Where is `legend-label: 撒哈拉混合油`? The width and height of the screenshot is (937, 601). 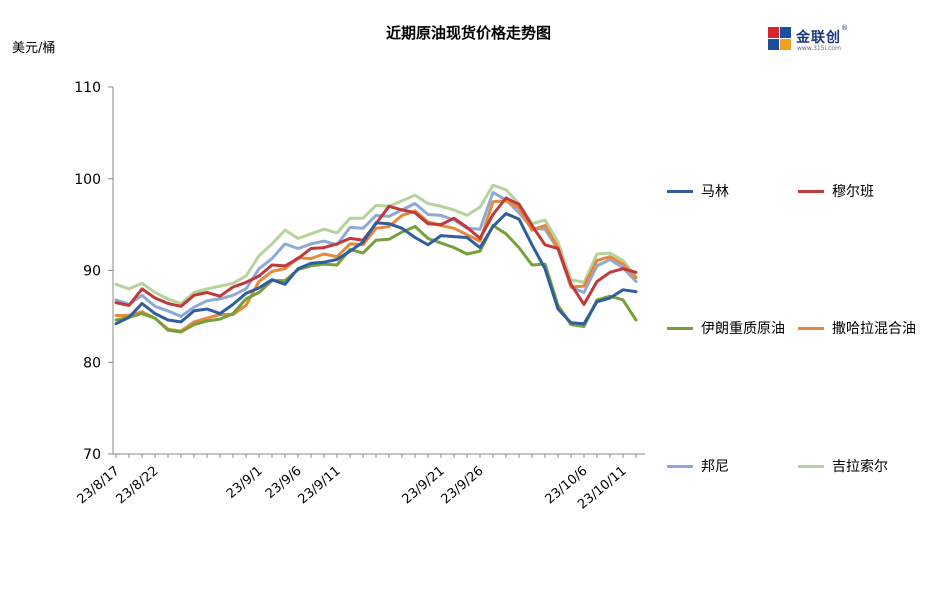 legend-label: 撒哈拉混合油 is located at coordinates (874, 329).